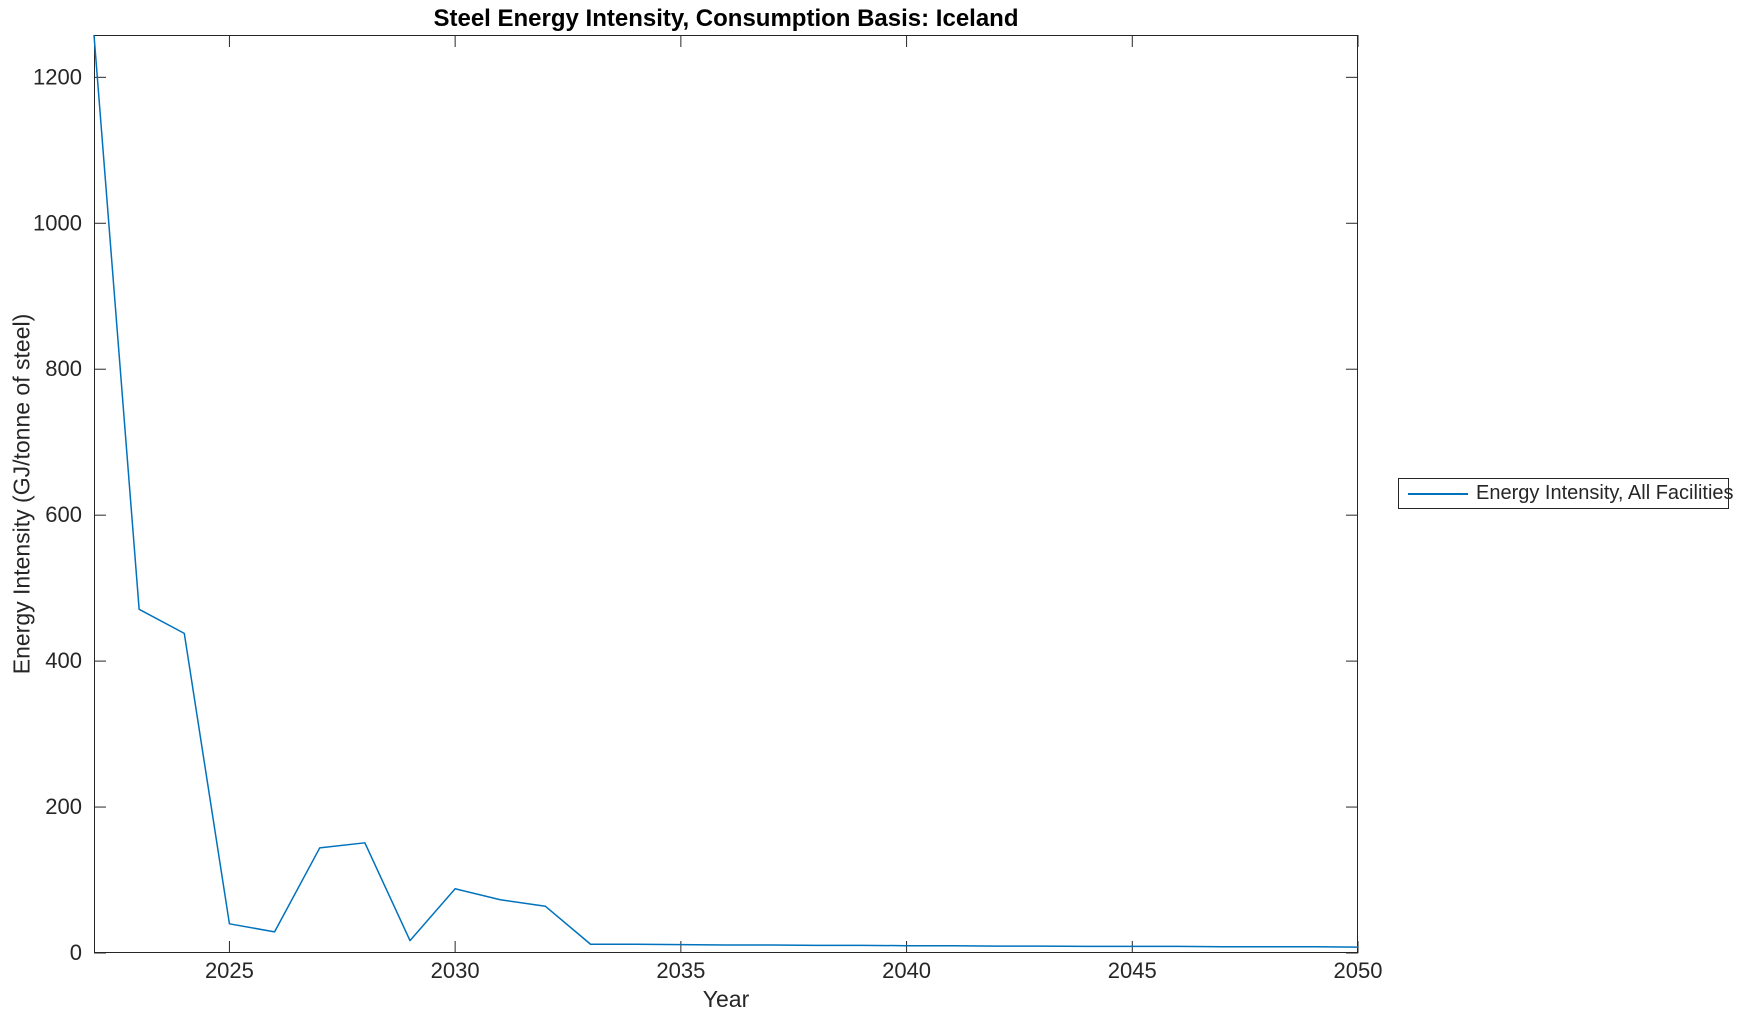  What do you see at coordinates (680, 970) in the screenshot?
I see `x-tick-label: 2035` at bounding box center [680, 970].